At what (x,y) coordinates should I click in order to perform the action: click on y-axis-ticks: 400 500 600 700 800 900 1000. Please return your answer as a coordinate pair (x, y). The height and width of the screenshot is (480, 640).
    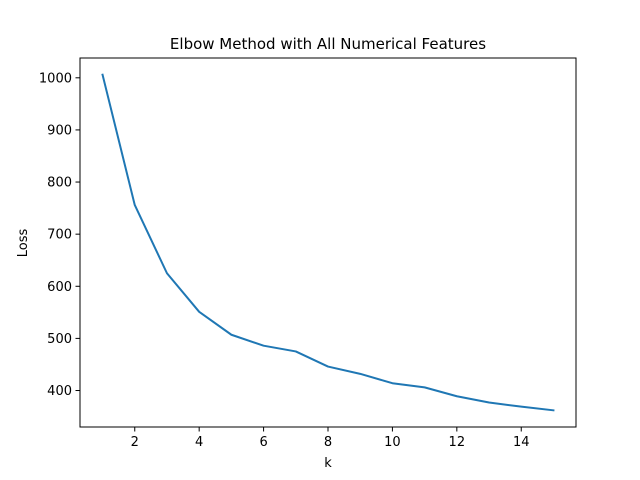
    Looking at the image, I should click on (59, 235).